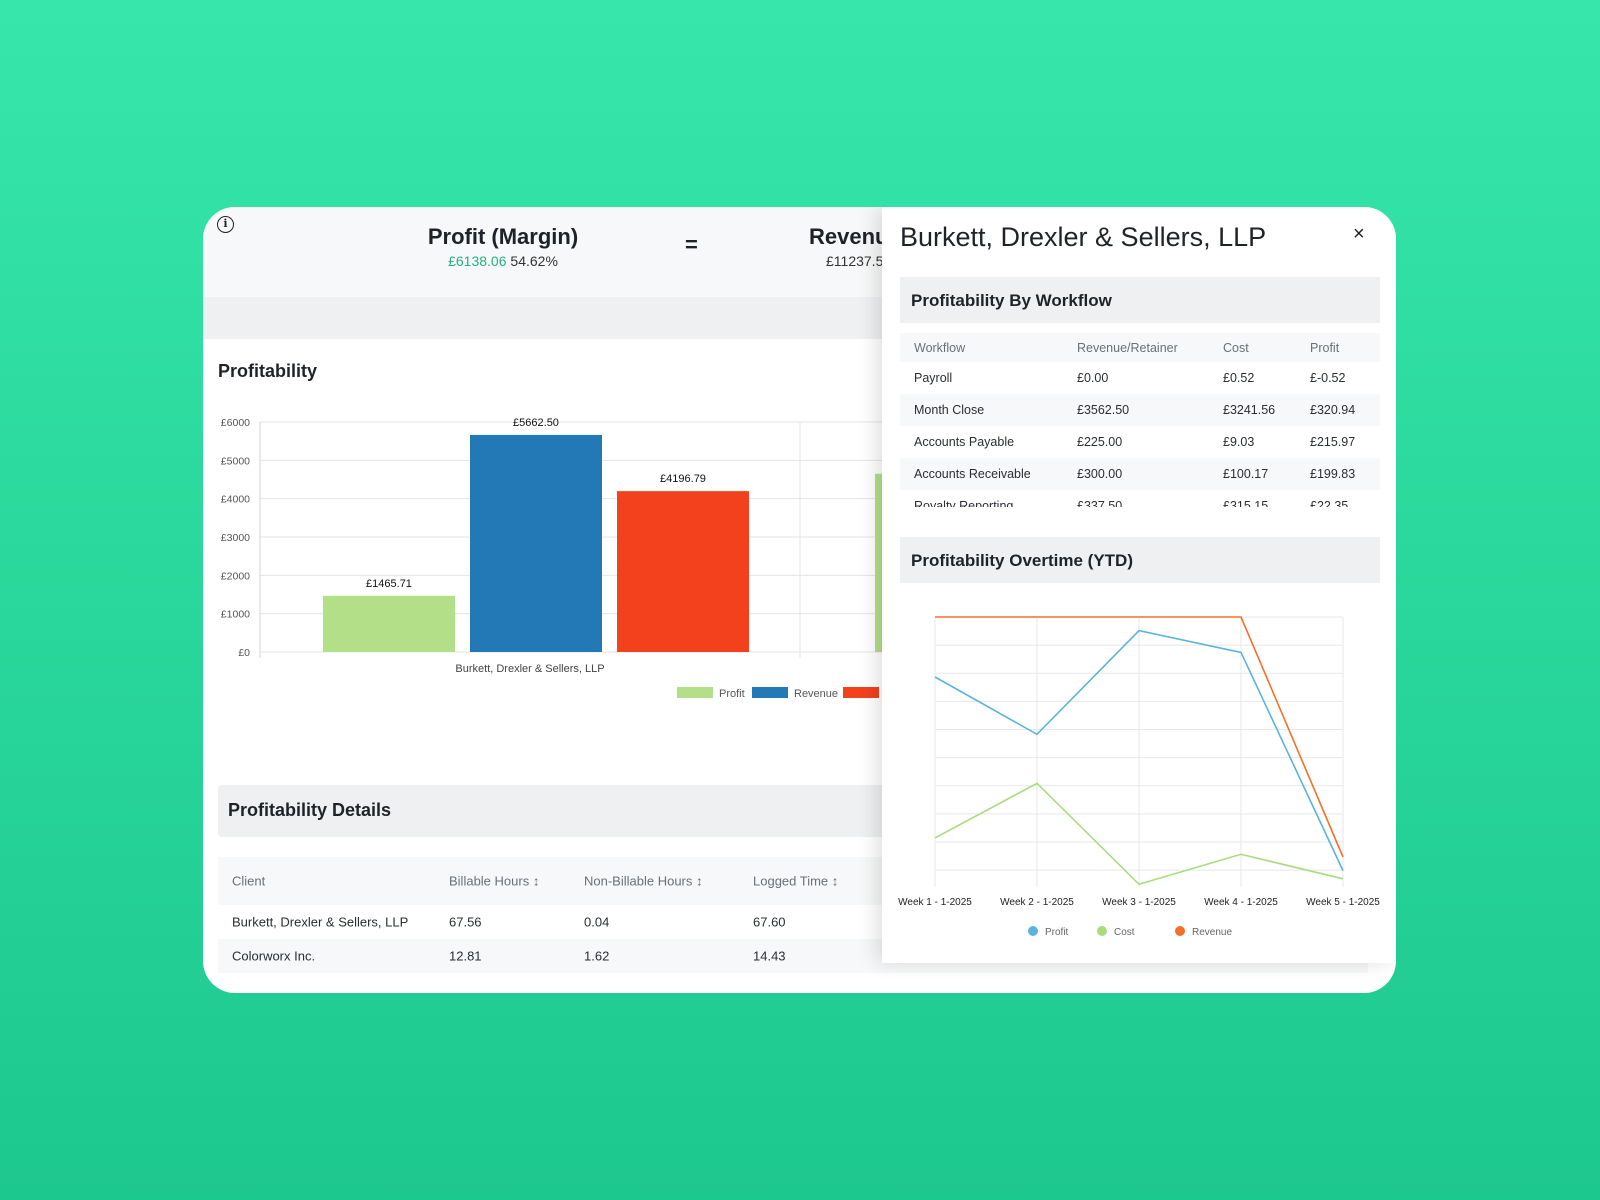  Describe the element at coordinates (1246, 503) in the screenshot. I see `cell-cost: £315.15` at that location.